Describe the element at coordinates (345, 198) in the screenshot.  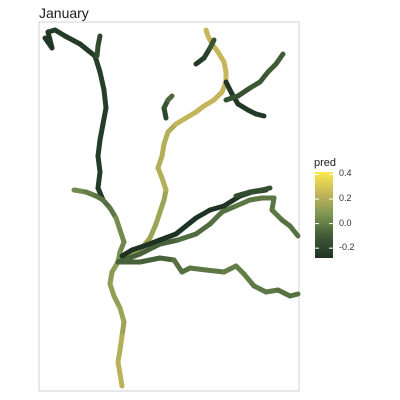
I see `legend-tick-label: 0.2` at that location.